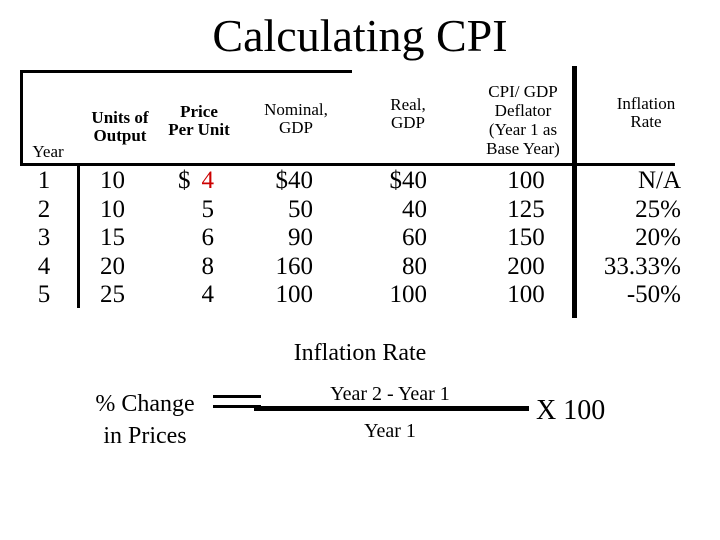 This screenshot has height=540, width=720. Describe the element at coordinates (112, 238) in the screenshot. I see `table-cell-units: 15` at that location.